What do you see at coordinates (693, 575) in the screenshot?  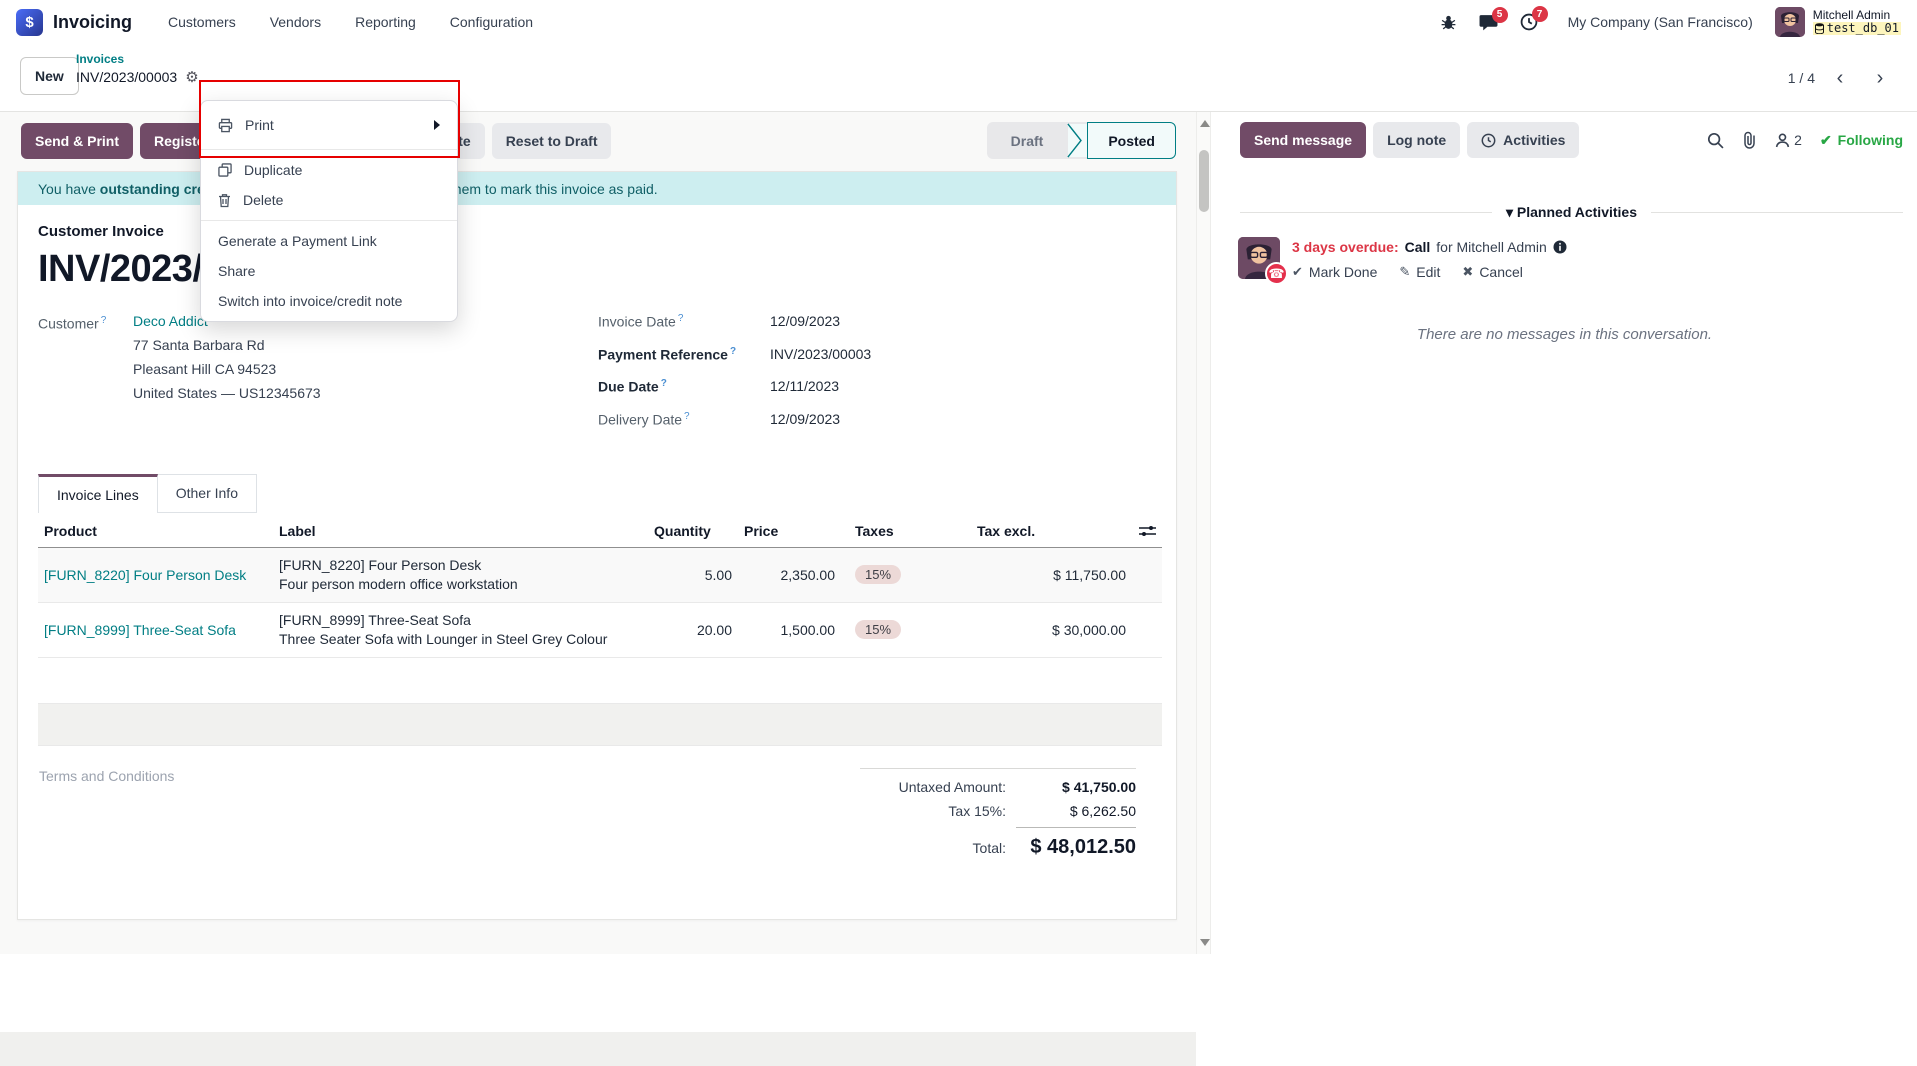 I see `line-quantity: 5.00` at bounding box center [693, 575].